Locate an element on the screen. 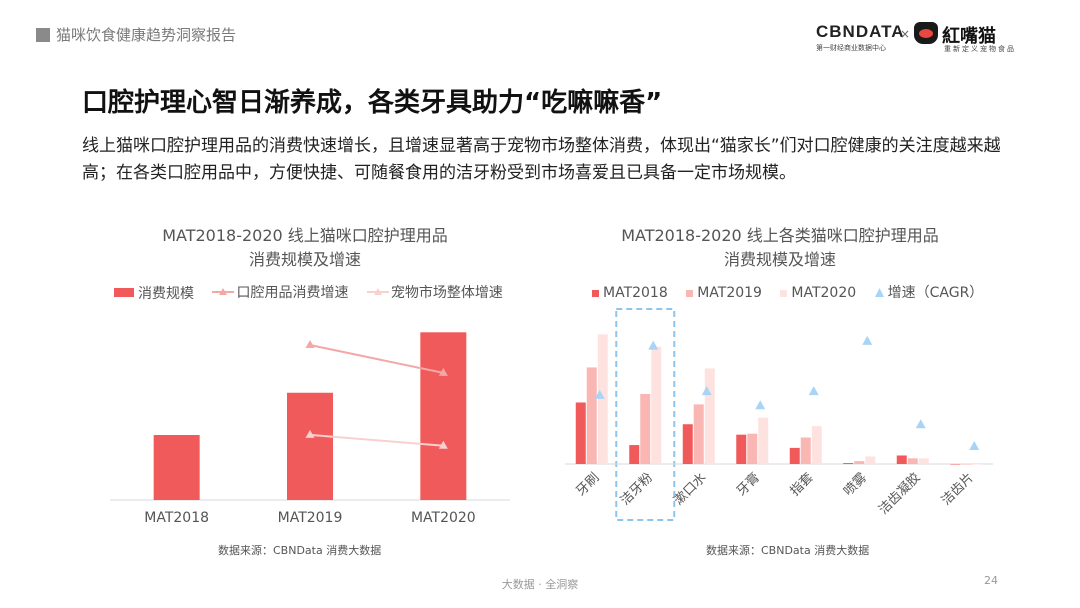  chart1-legend: 消费规模 口腔用品消费增速 宠物市场整体增速 is located at coordinates (315, 292).